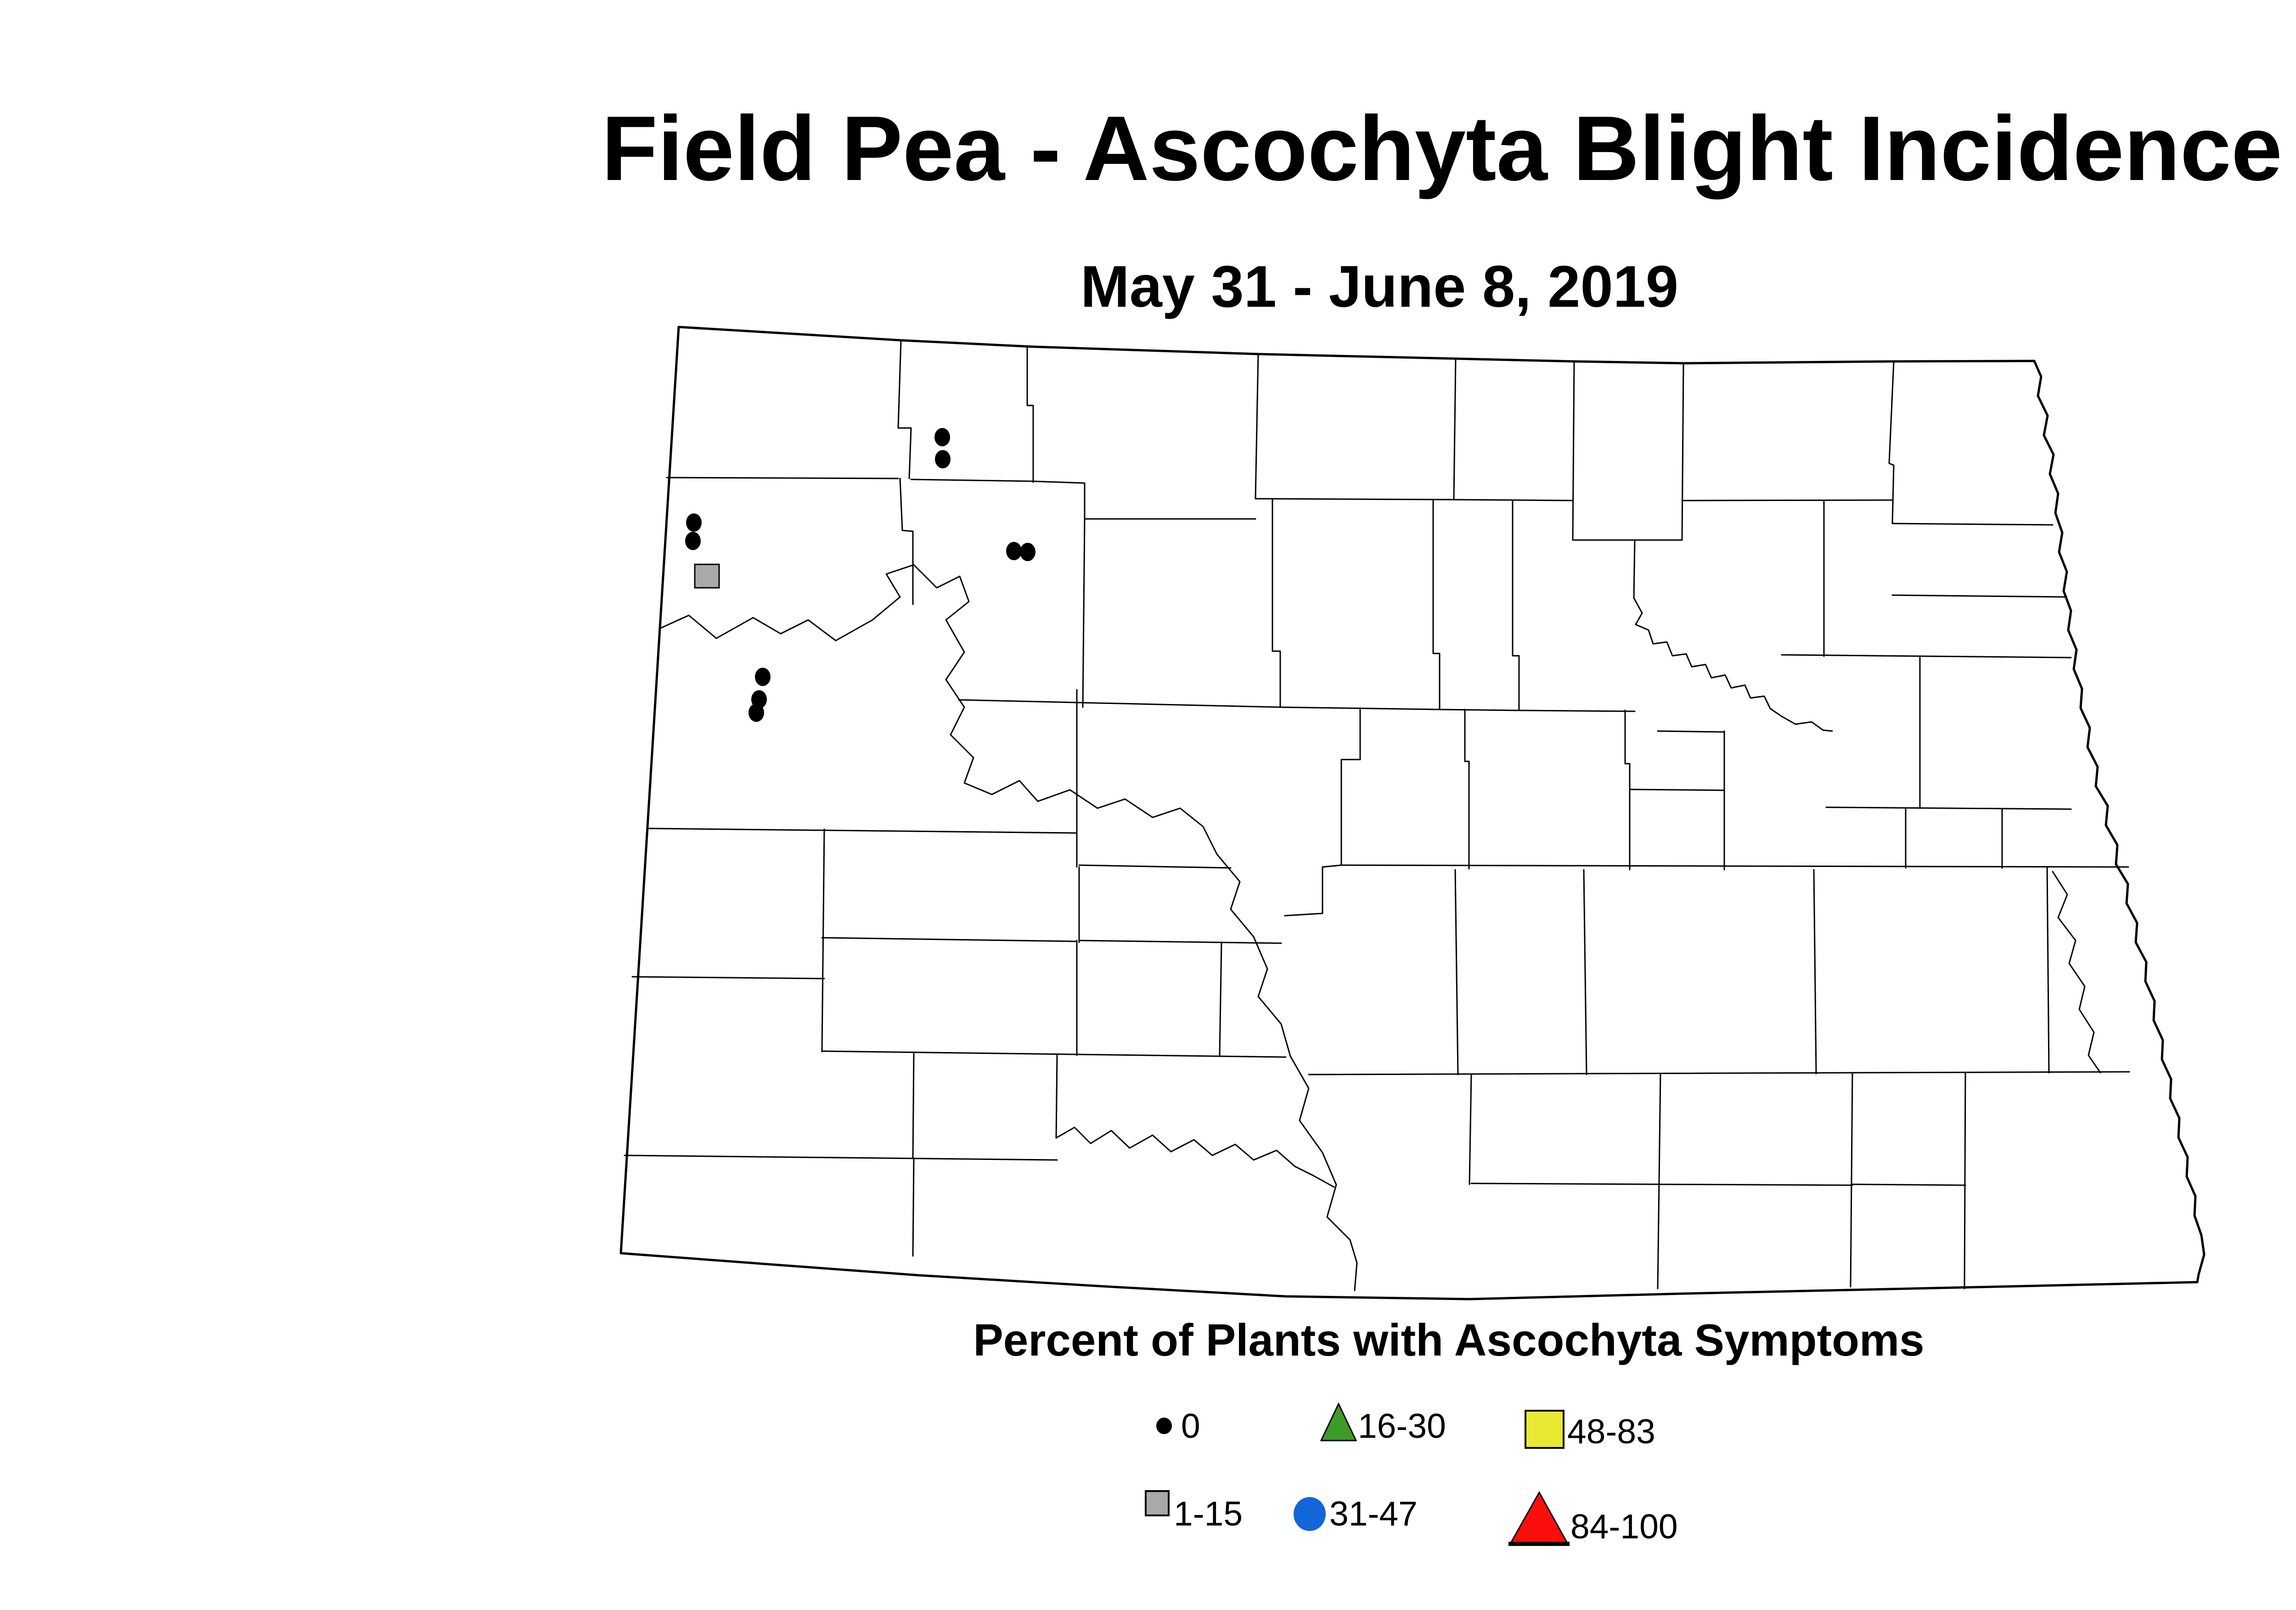 This screenshot has height=1610, width=2296. What do you see at coordinates (1611, 1432) in the screenshot?
I see `legend-label-48-83: 48-83` at bounding box center [1611, 1432].